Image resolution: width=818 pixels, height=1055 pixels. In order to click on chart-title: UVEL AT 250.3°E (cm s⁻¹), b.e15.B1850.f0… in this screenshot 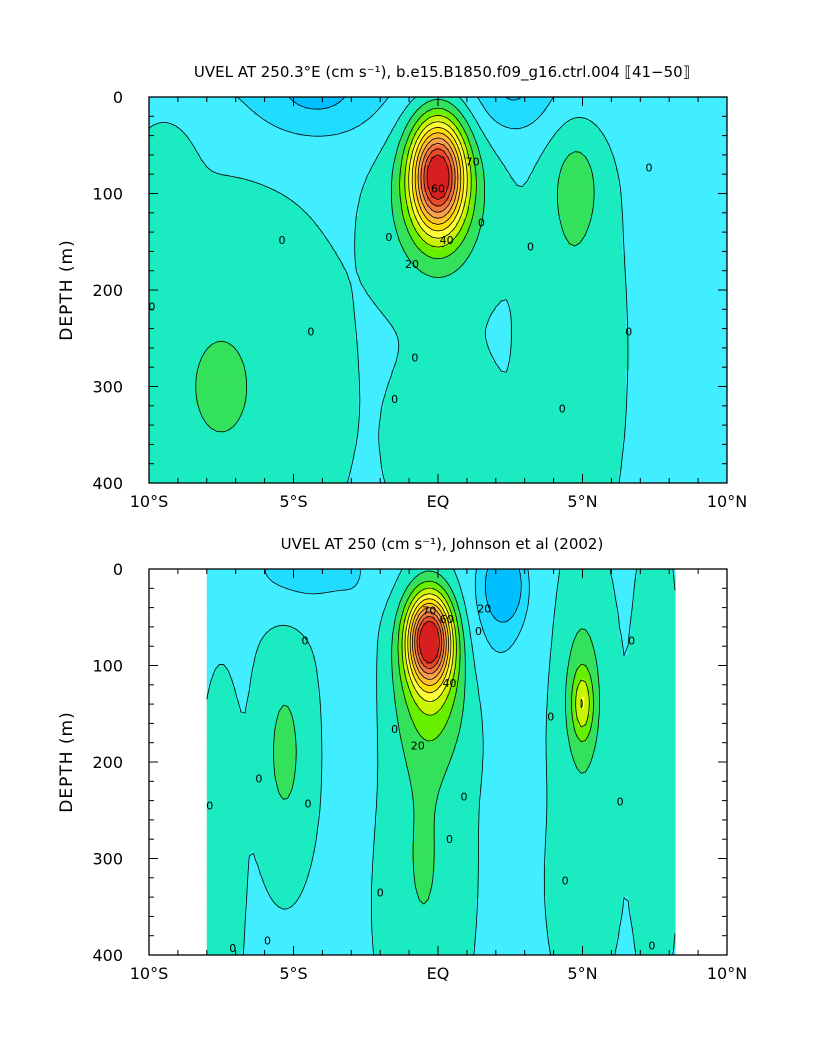, I will do `click(442, 72)`.